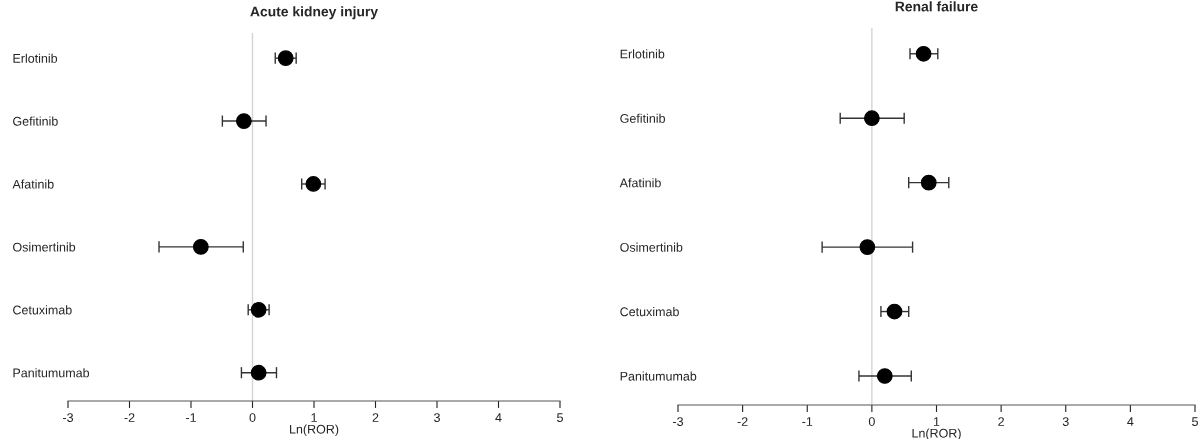 Image resolution: width=1200 pixels, height=439 pixels. I want to click on chart-title: Acute kidney injury, so click(314, 13).